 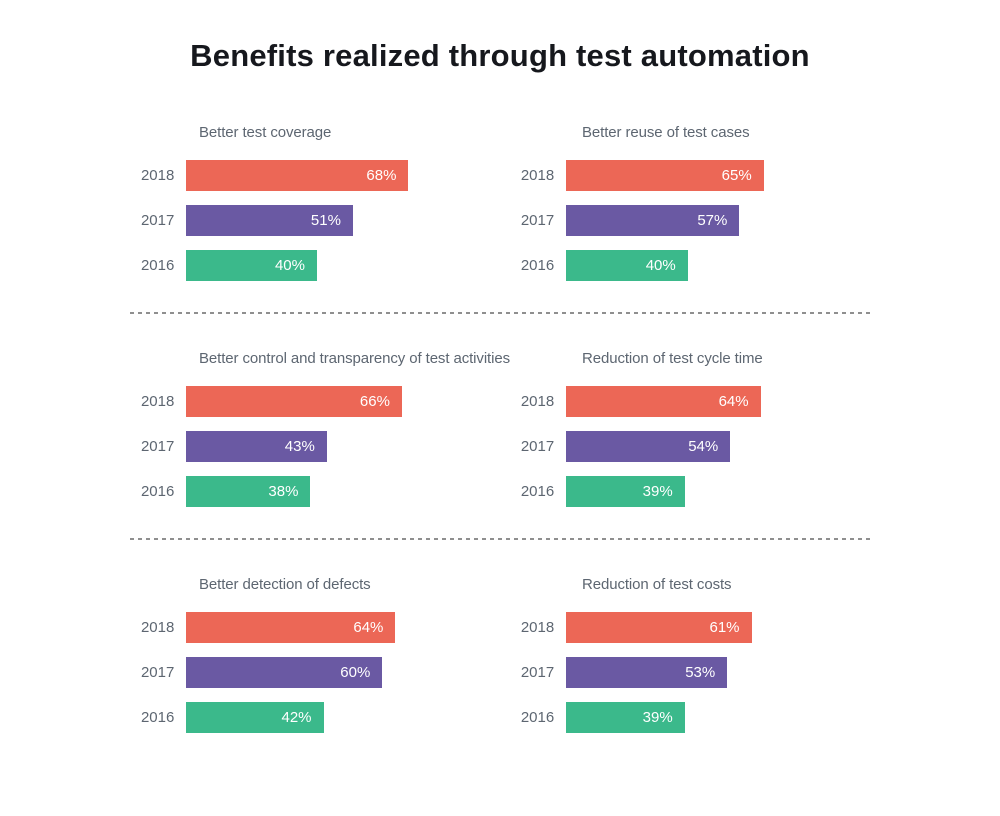 I want to click on bar-track: 66%, so click(x=349, y=401).